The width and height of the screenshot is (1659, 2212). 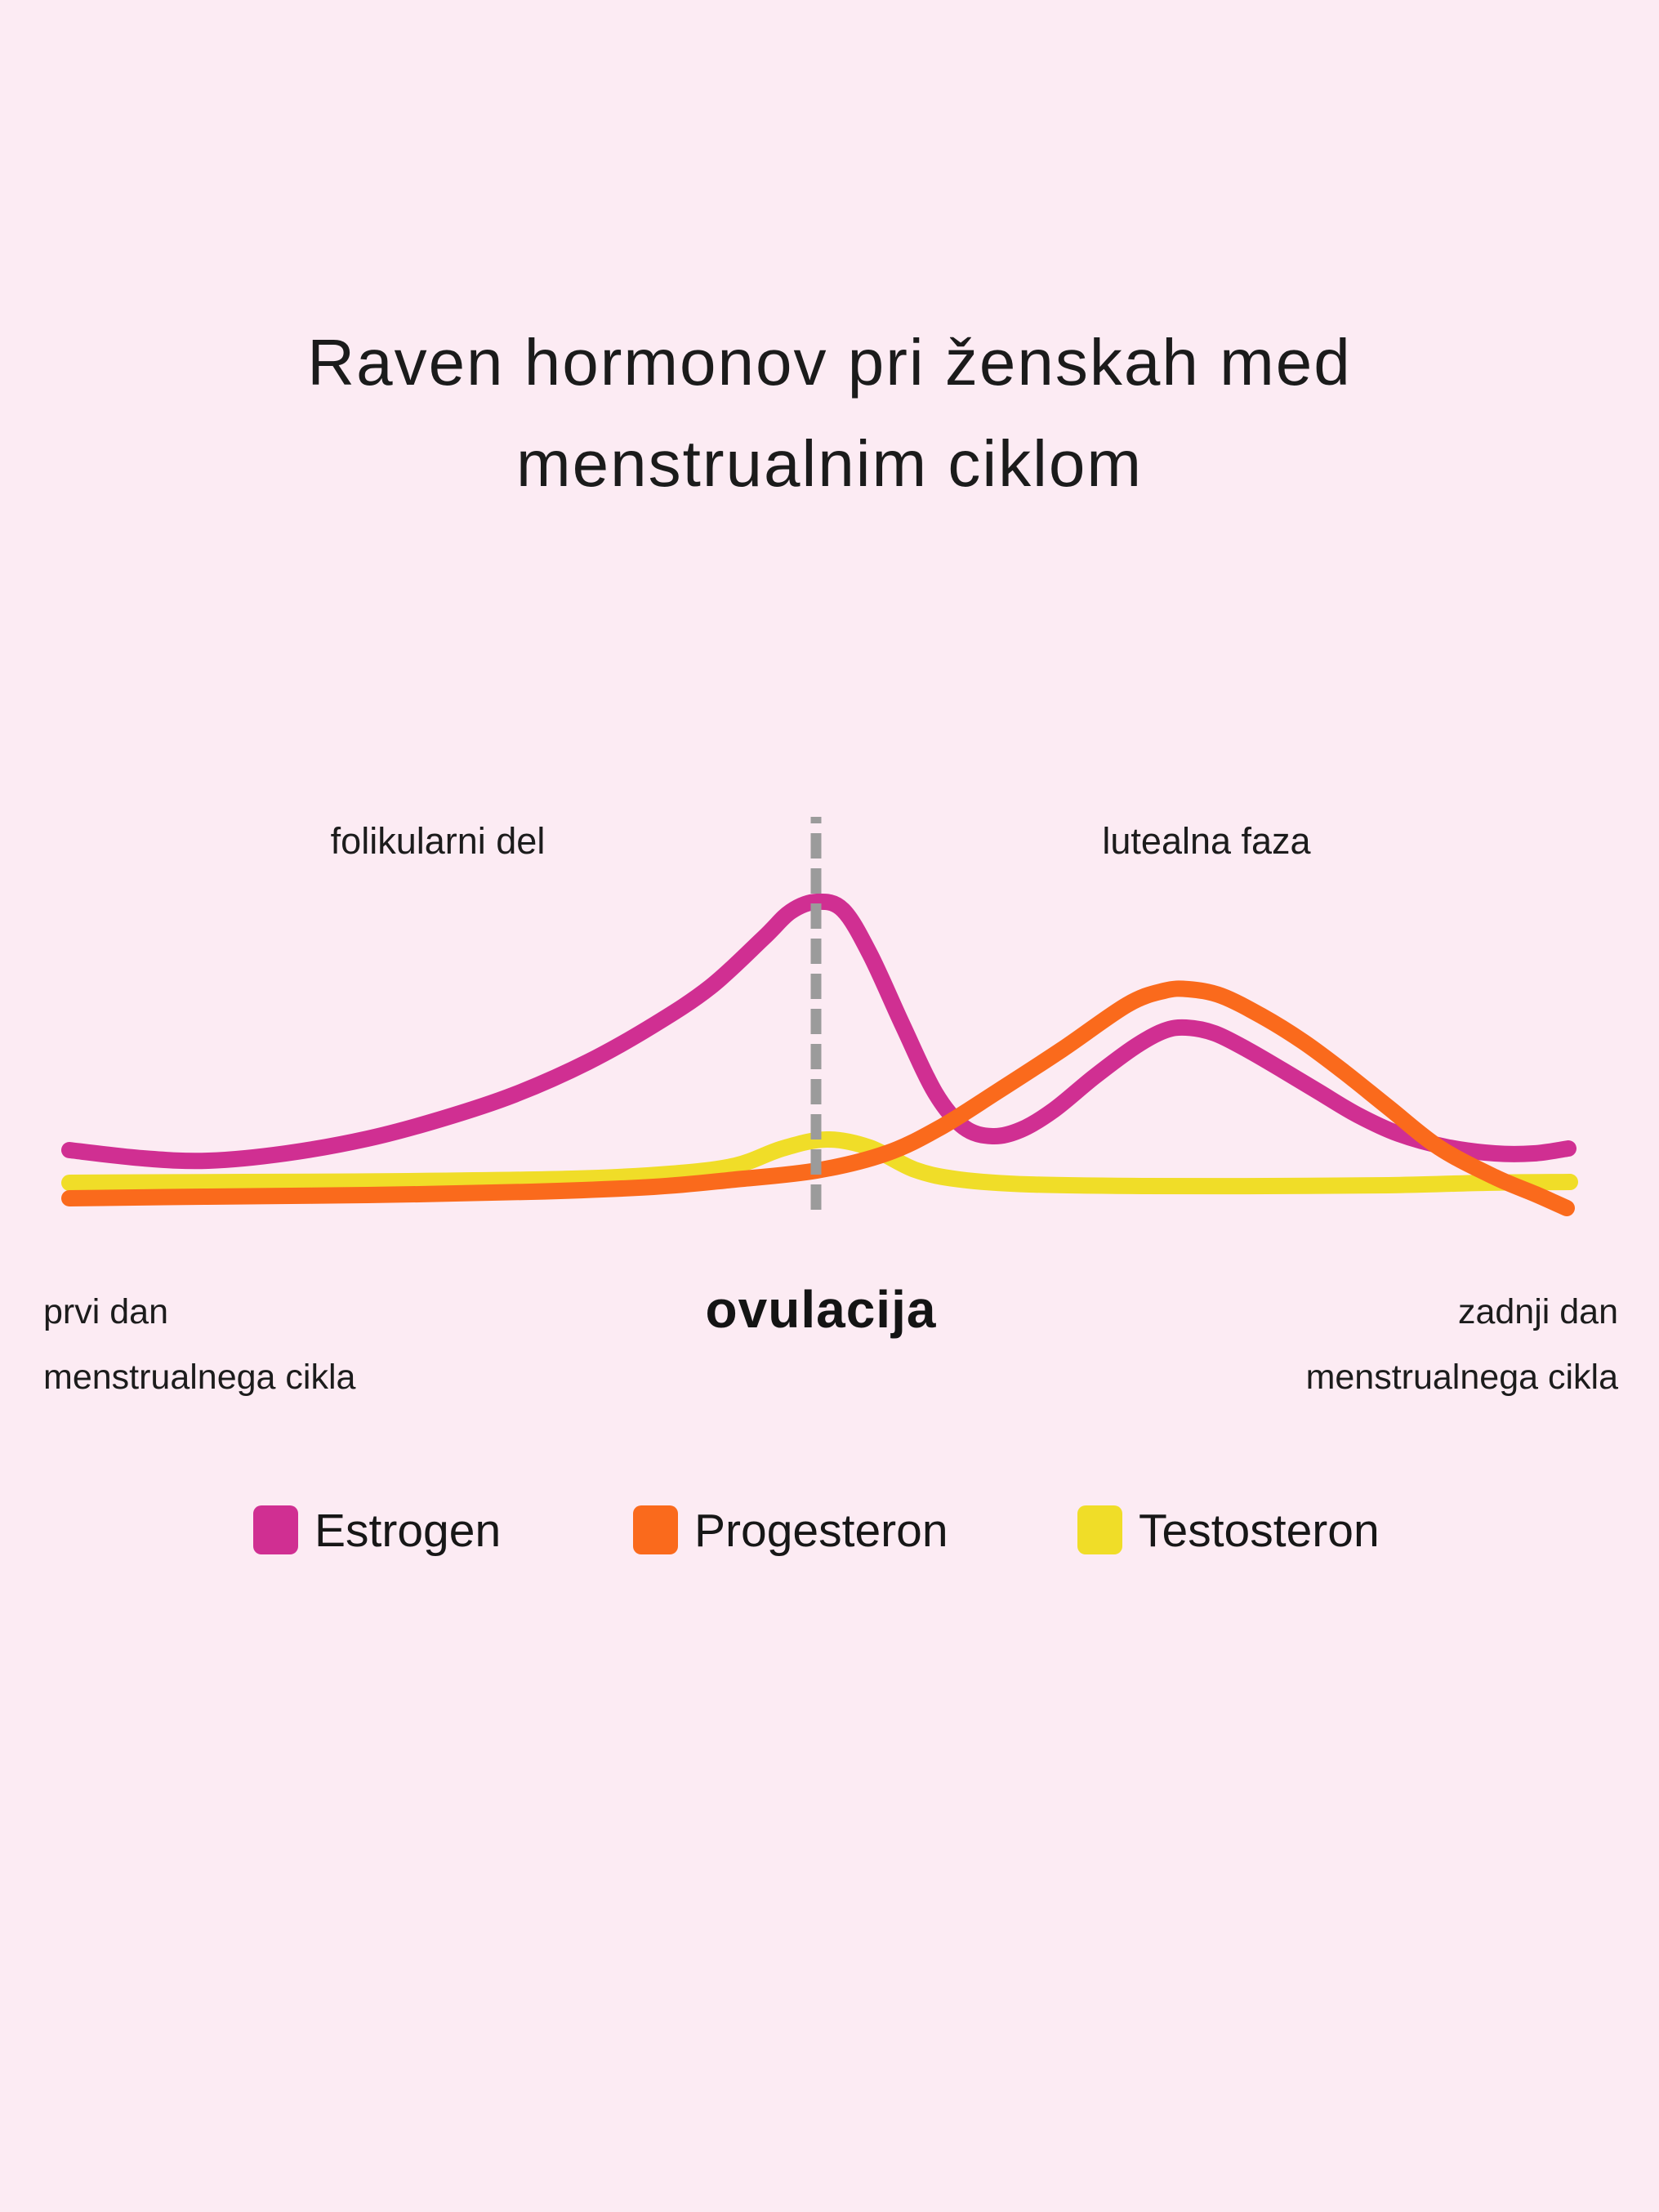 What do you see at coordinates (1099, 1529) in the screenshot?
I see `testosteron-swatch` at bounding box center [1099, 1529].